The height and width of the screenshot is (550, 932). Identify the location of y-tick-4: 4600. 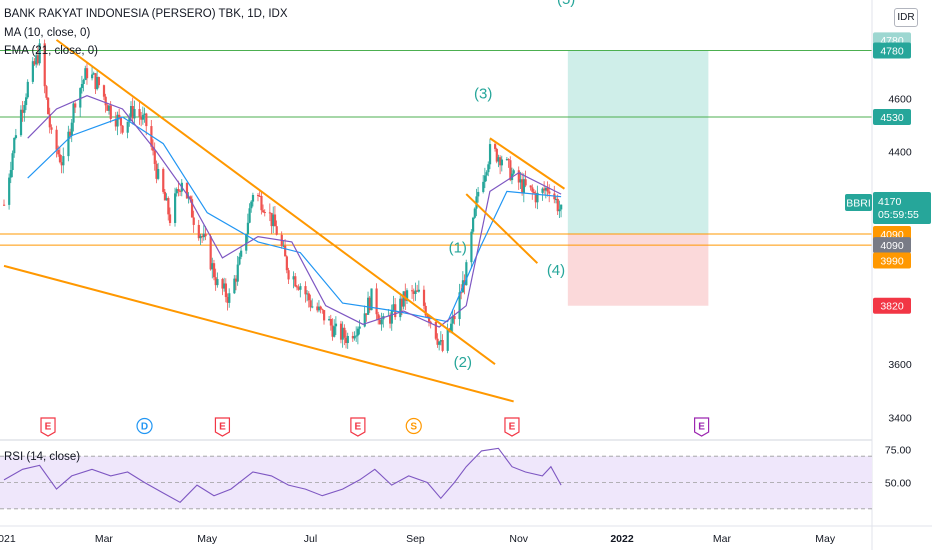
(900, 99).